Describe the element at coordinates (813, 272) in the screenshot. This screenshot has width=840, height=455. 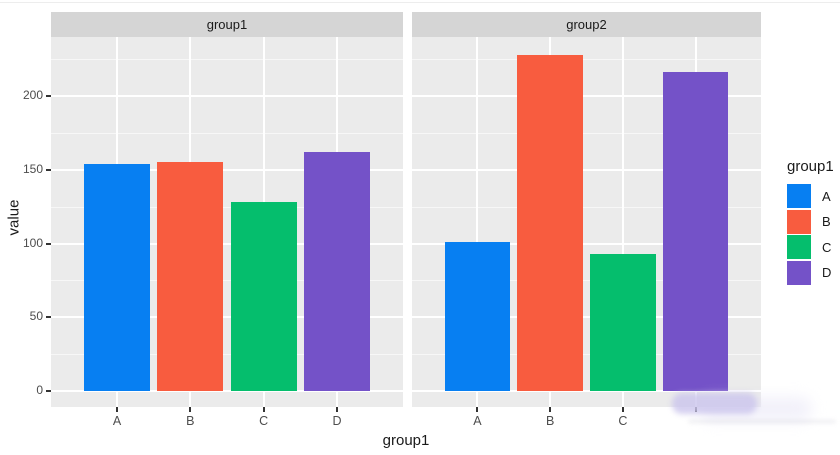
I see `legend-item: D` at that location.